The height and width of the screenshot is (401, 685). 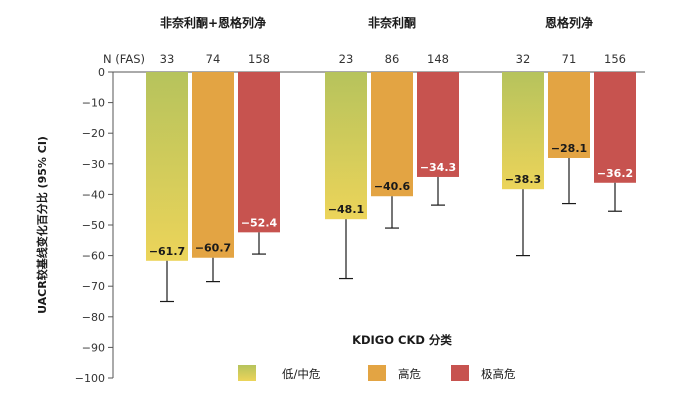 What do you see at coordinates (523, 179) in the screenshot?
I see `data-label: −38.3` at bounding box center [523, 179].